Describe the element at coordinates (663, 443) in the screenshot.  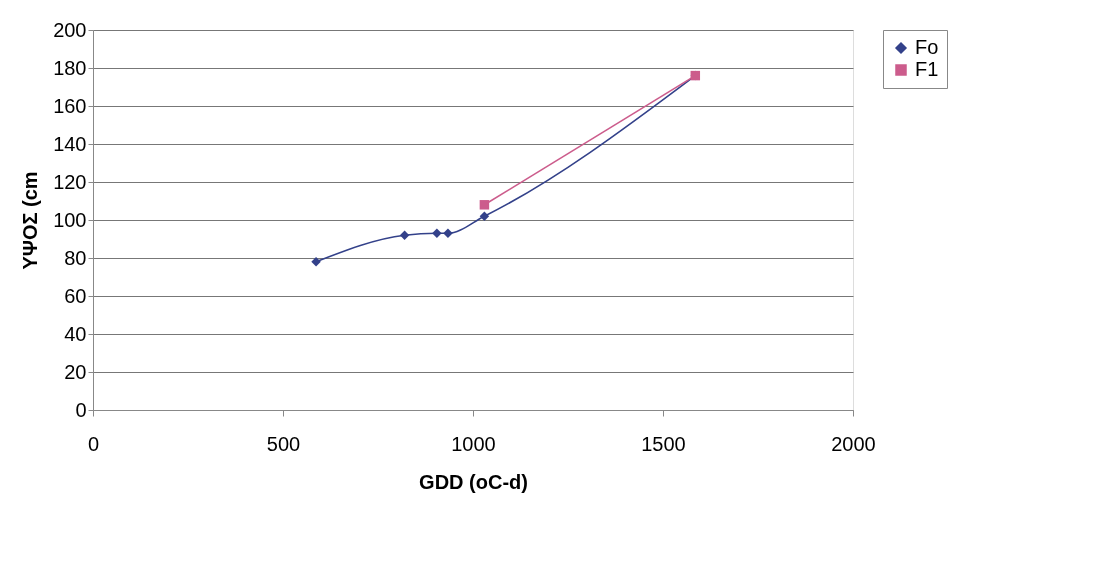
I see `x-tick-label: 1500` at that location.